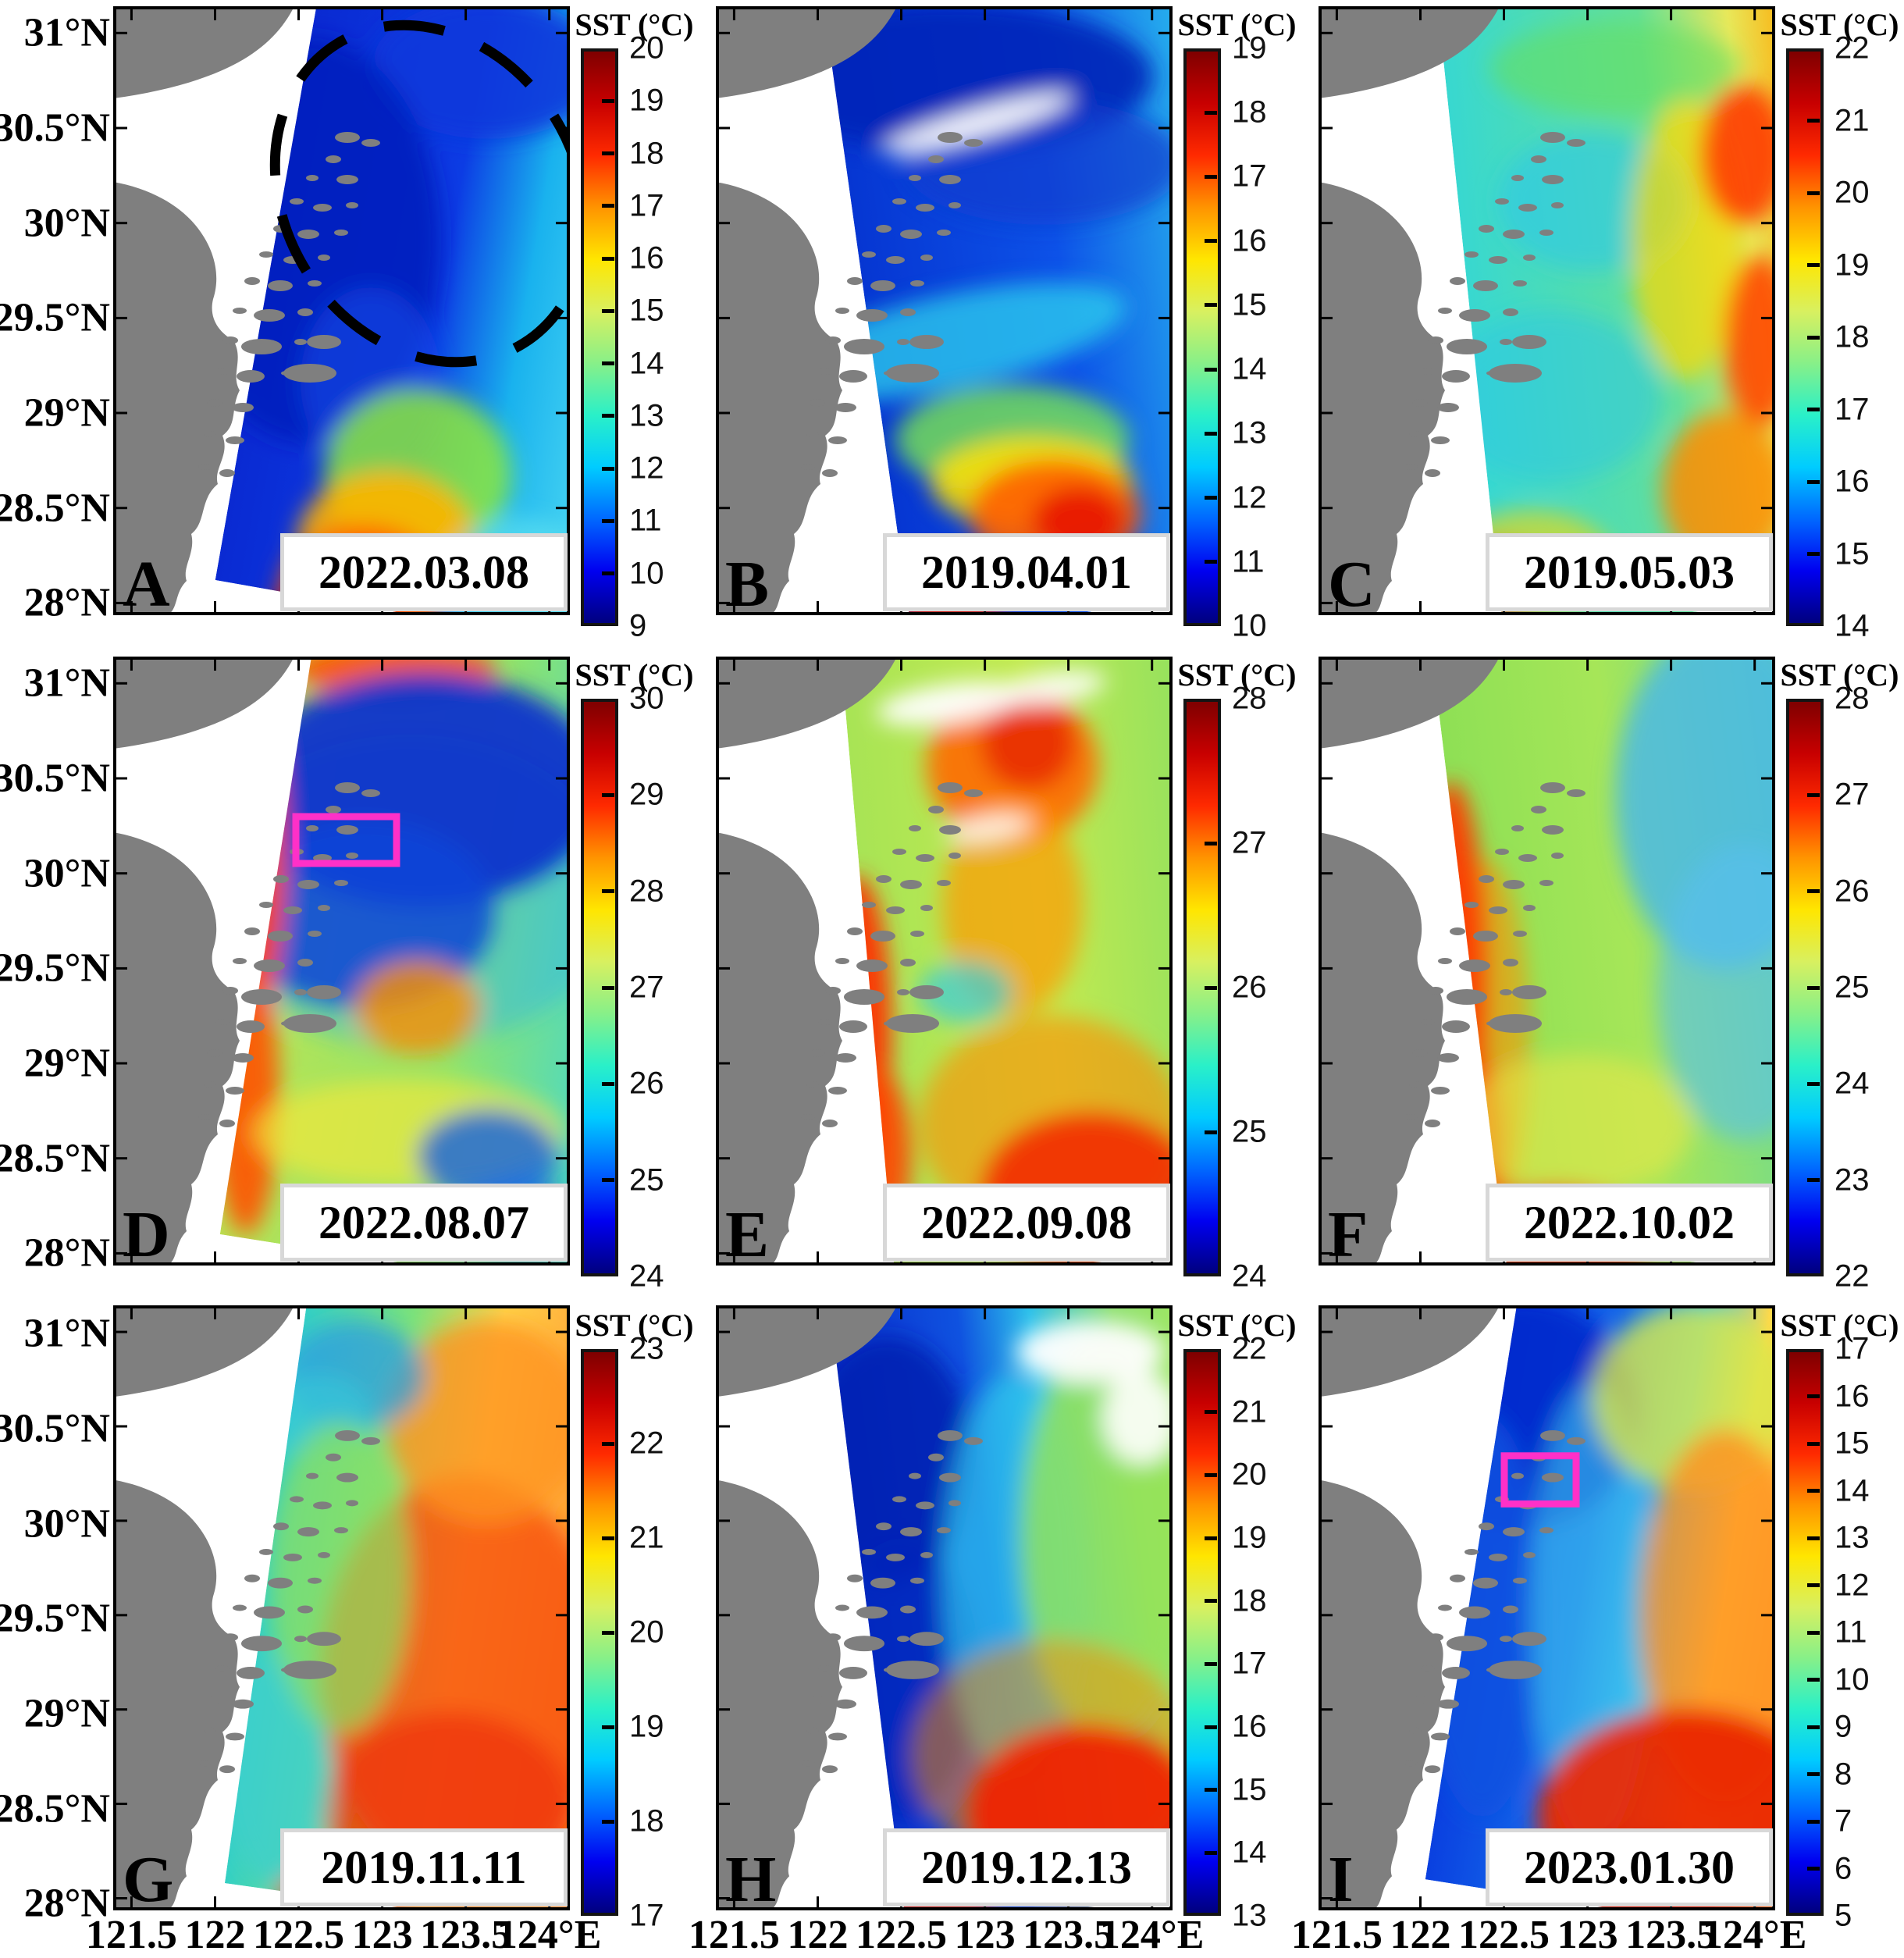  Describe the element at coordinates (646, 794) in the screenshot. I see `colorbar-tick-label: 29` at that location.